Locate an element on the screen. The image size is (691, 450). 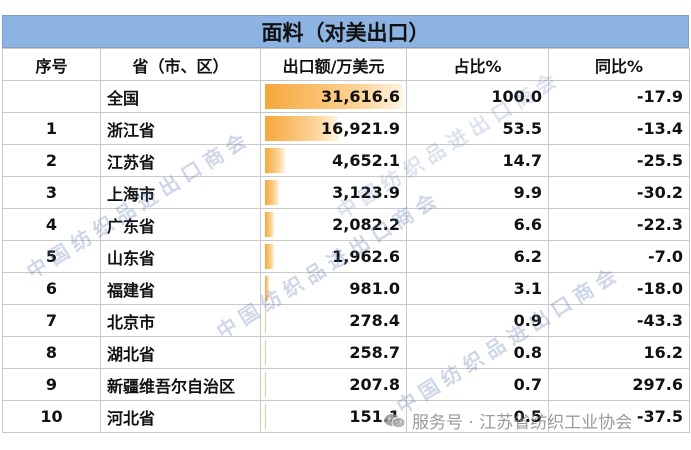
yoy-cell: 16.2 is located at coordinates (619, 352).